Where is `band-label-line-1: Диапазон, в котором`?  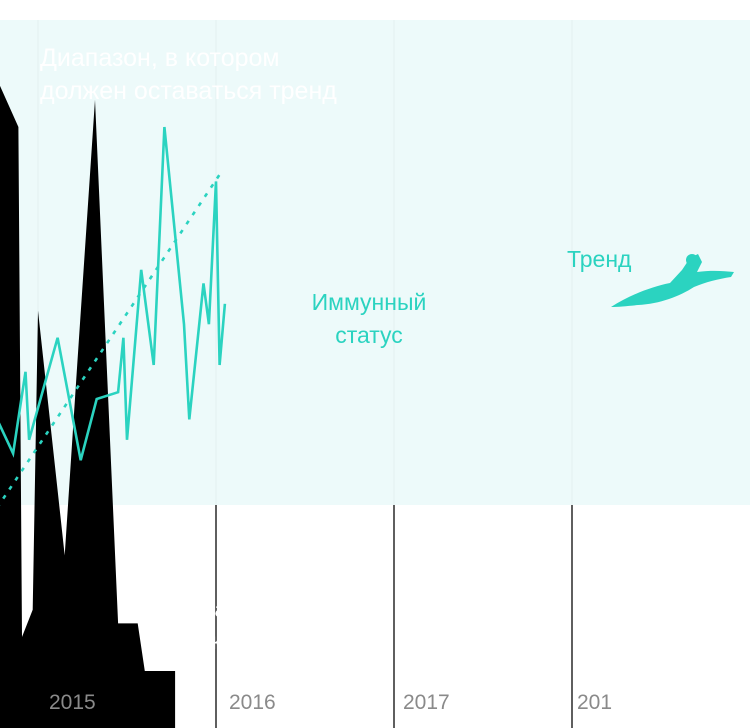
band-label-line-1: Диапазон, в котором is located at coordinates (160, 58).